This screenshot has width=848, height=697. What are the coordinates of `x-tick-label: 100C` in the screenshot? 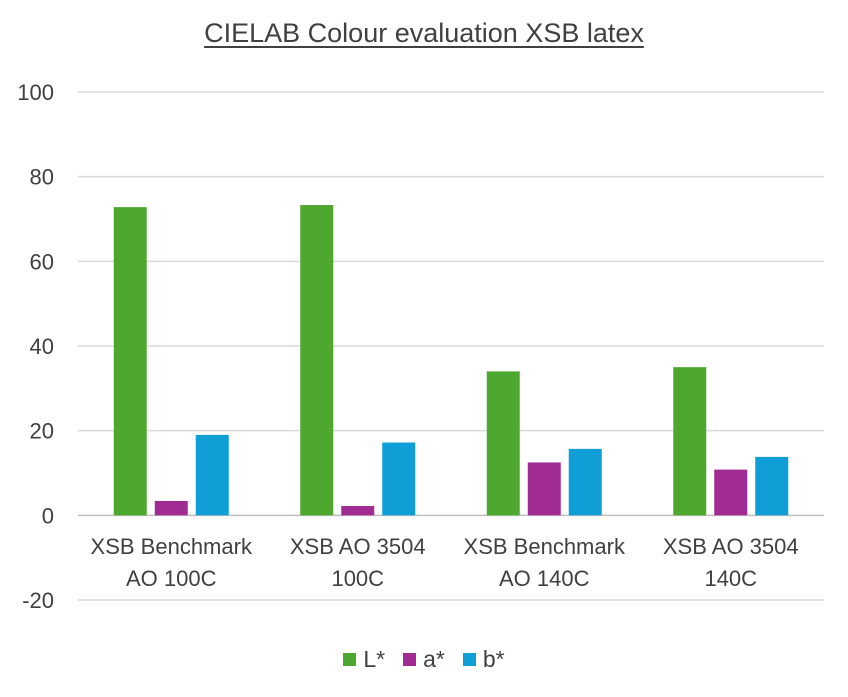 It's located at (357, 578).